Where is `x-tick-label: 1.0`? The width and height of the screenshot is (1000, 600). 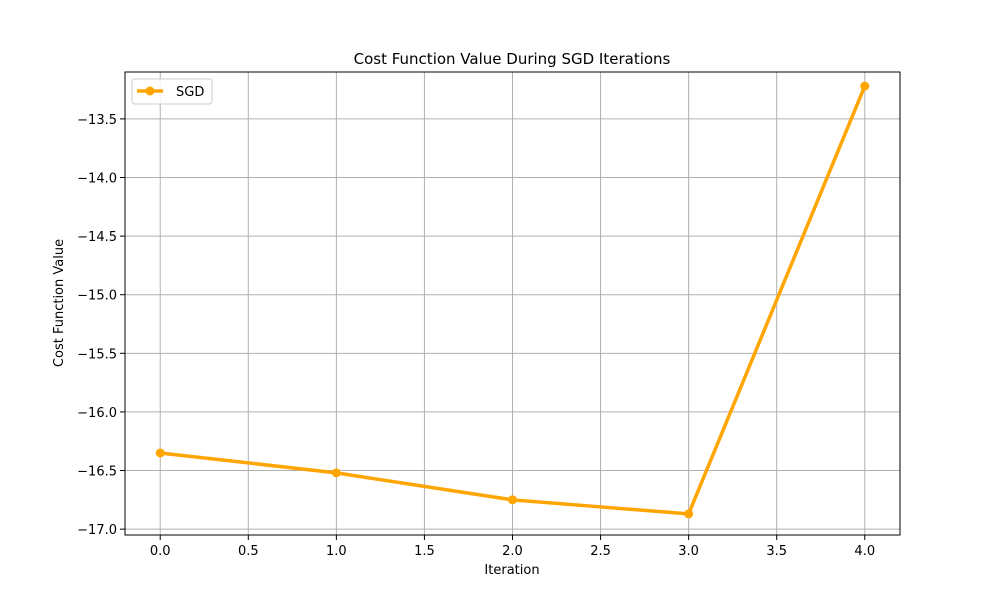 x-tick-label: 1.0 is located at coordinates (336, 551).